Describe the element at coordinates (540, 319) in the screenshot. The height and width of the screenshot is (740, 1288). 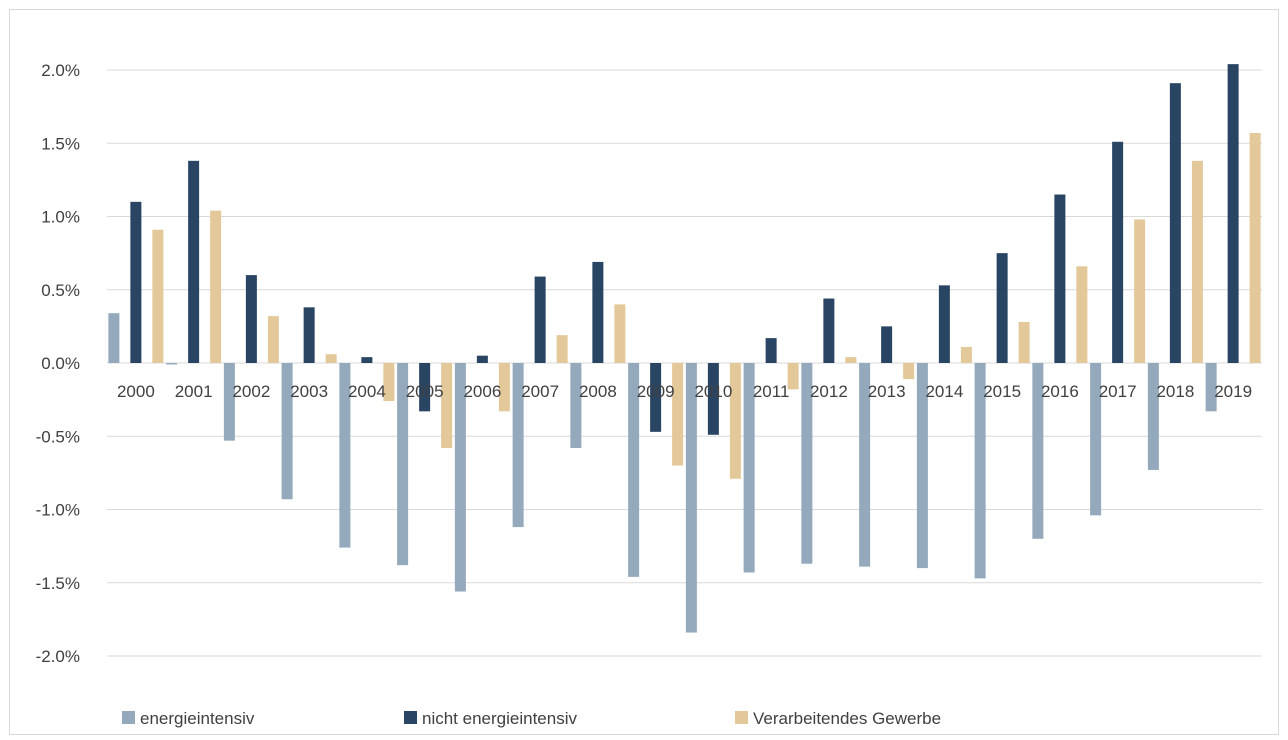
I see `bar-nicht-energieintensiv-2007` at that location.